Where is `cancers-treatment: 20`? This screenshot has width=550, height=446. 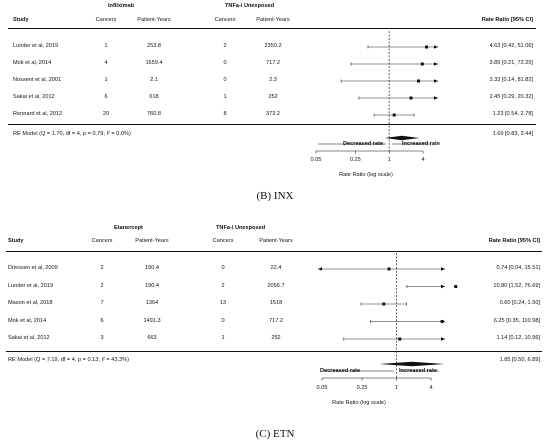 cancers-treatment: 20 is located at coordinates (106, 114).